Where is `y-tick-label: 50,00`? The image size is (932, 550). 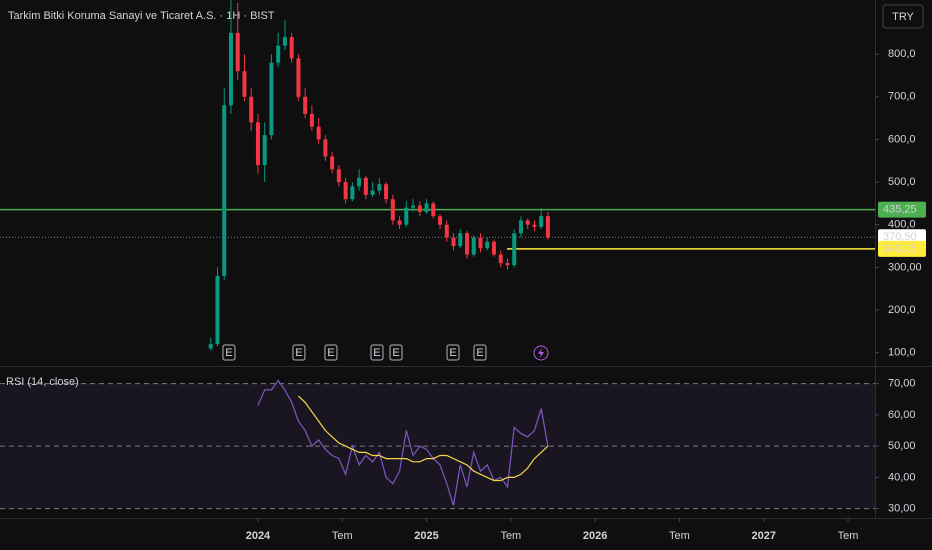
y-tick-label: 50,00 is located at coordinates (902, 446).